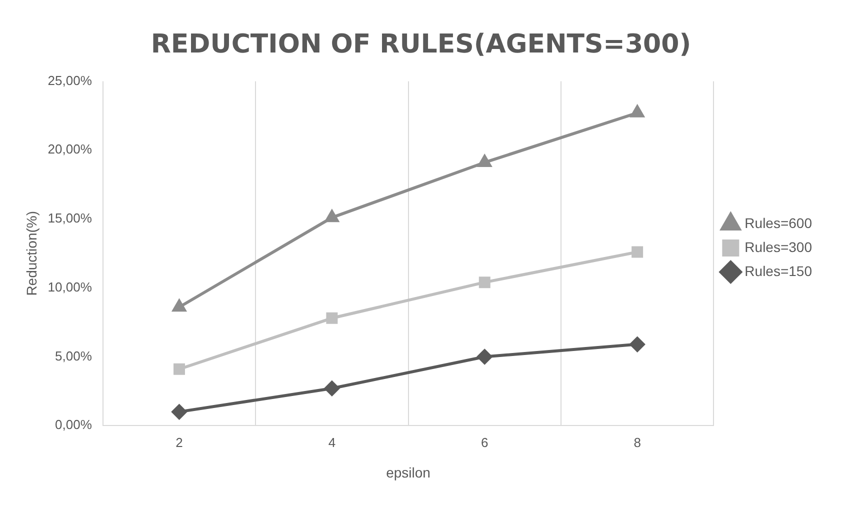 The width and height of the screenshot is (842, 506). I want to click on y-axis-title: Reduction(%), so click(31, 253).